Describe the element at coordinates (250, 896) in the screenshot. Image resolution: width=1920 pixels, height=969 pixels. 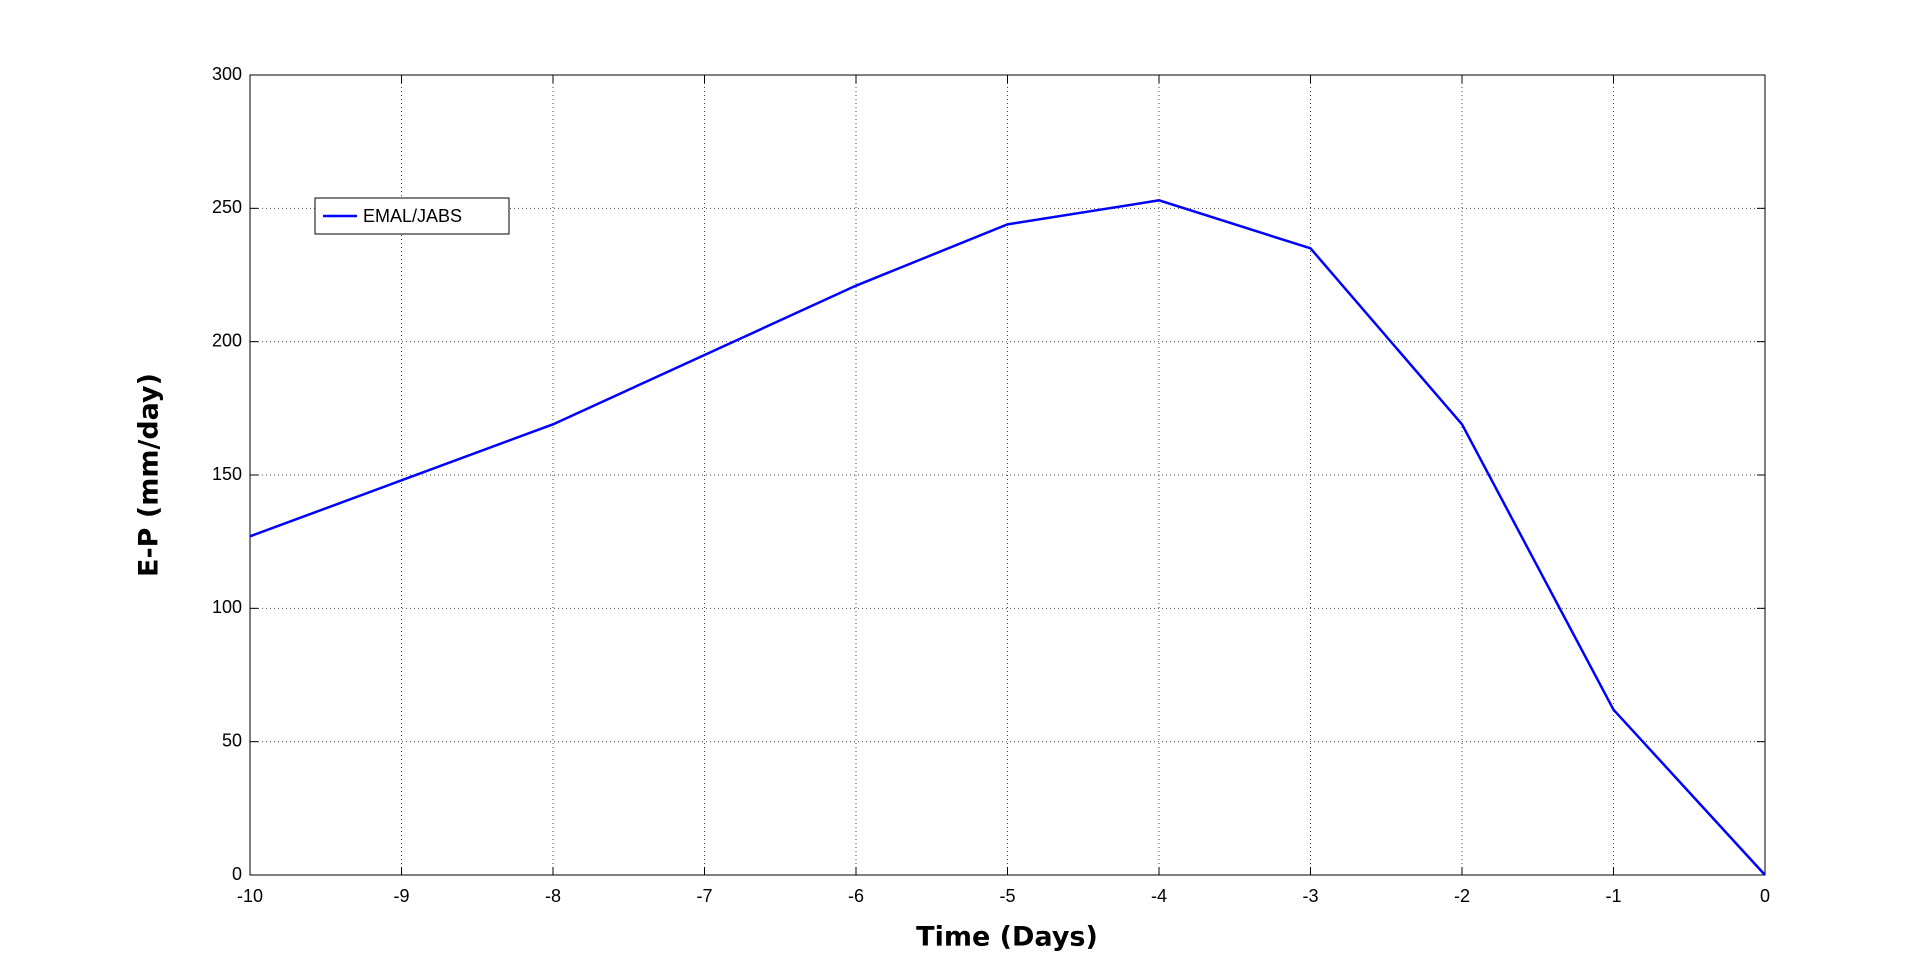
I see `x-tick-label: -10` at that location.